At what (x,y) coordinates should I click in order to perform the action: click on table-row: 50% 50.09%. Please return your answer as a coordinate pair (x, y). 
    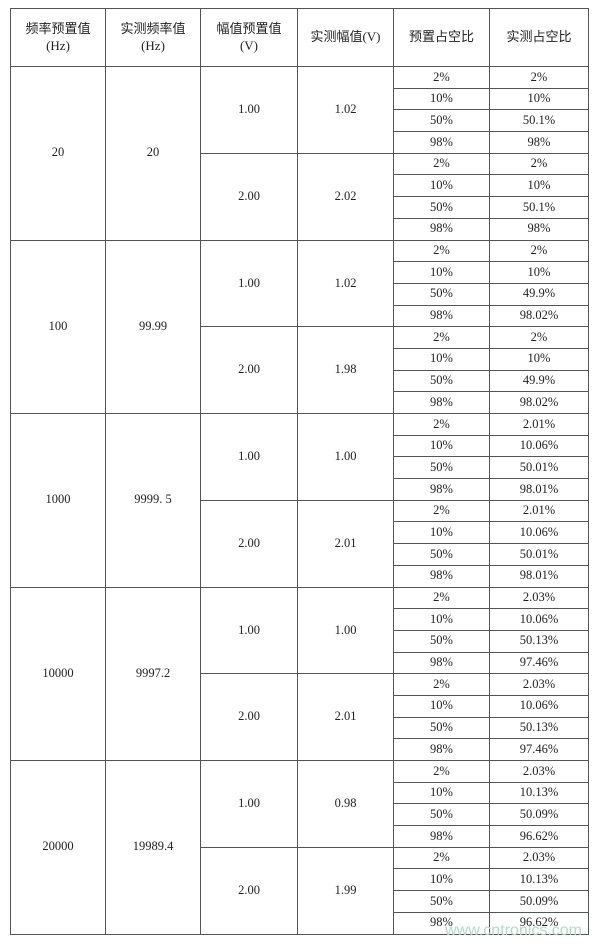
    Looking at the image, I should click on (300, 815).